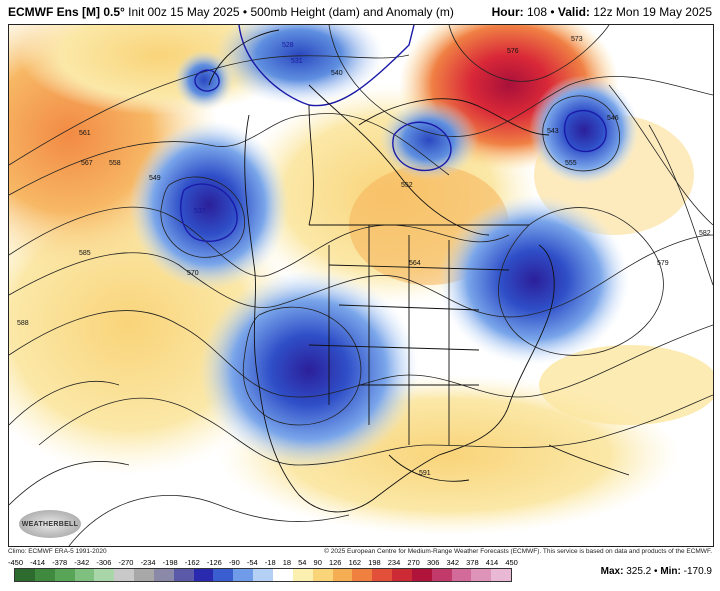 This screenshot has height=591, width=720. I want to click on max-value: 325.2, so click(639, 571).